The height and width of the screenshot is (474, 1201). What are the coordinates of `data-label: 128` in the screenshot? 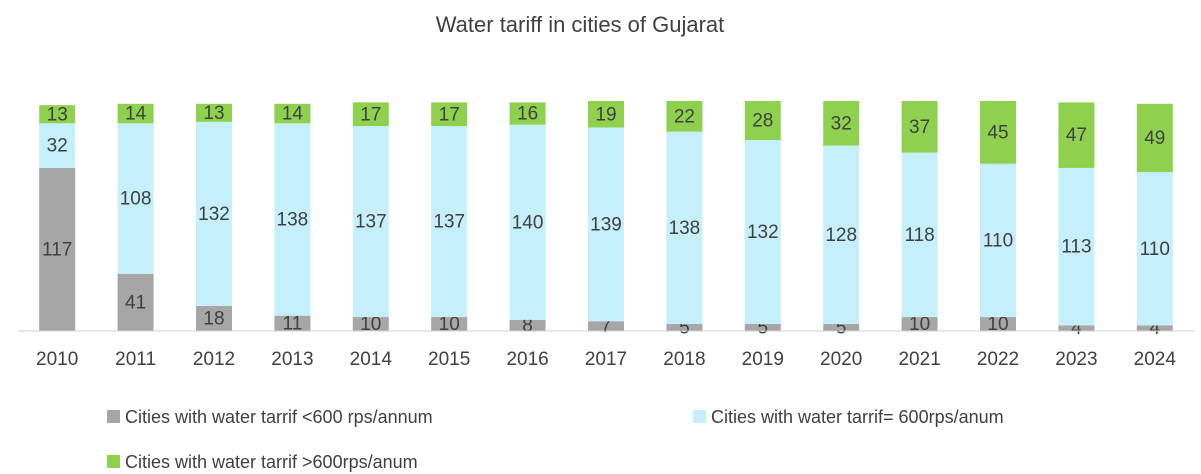 It's located at (841, 235).